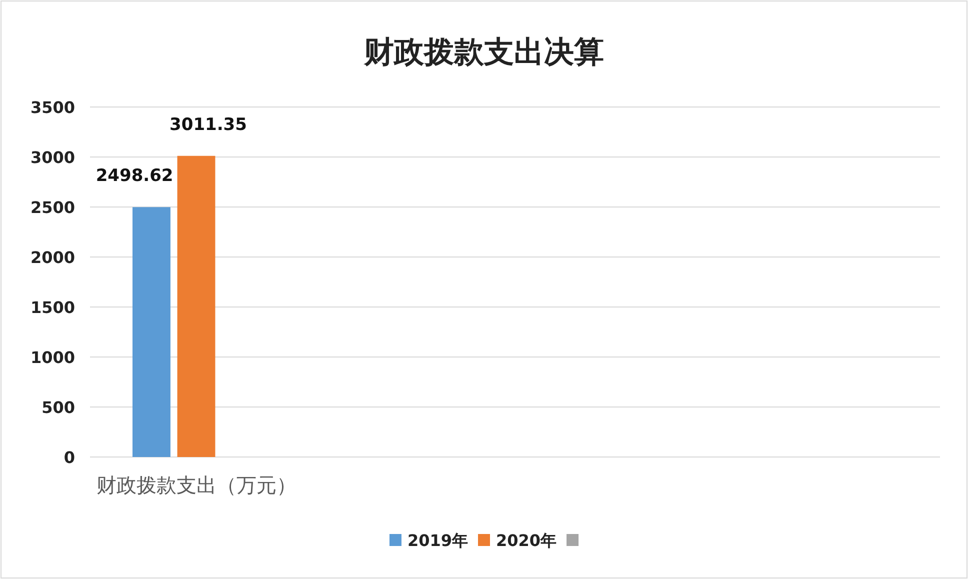 Image resolution: width=968 pixels, height=579 pixels. Describe the element at coordinates (437, 540) in the screenshot. I see `legend-label: 2019年` at that location.